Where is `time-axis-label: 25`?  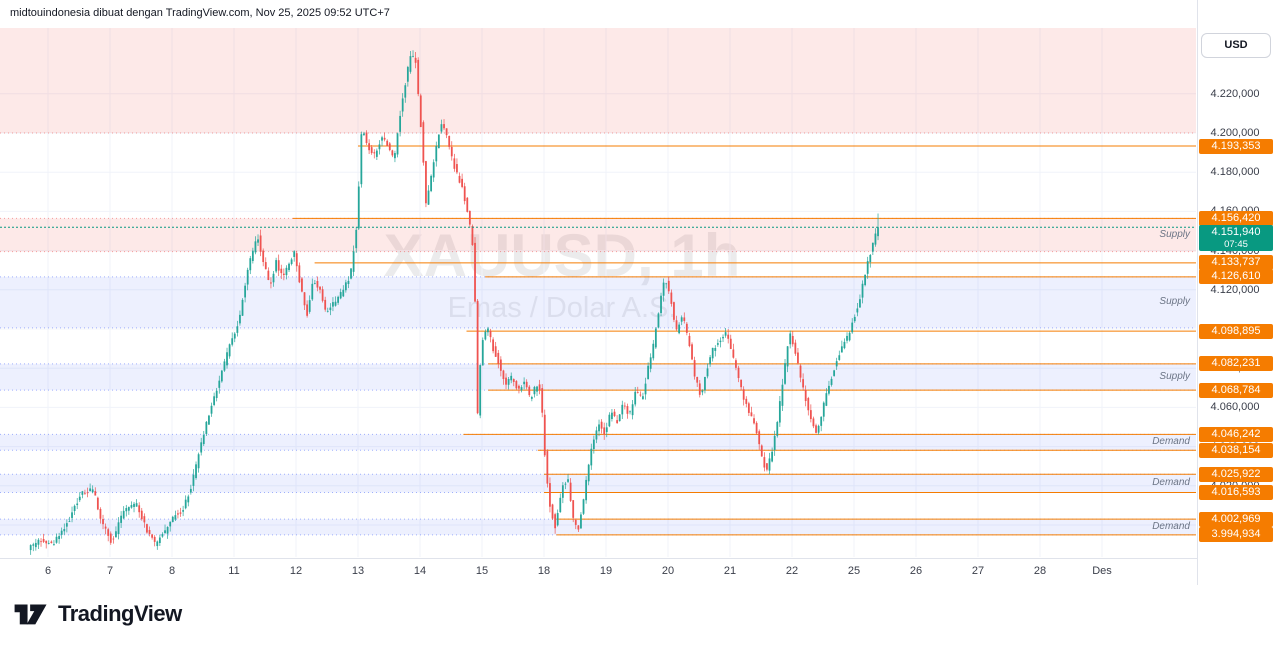
time-axis-label: 25 is located at coordinates (854, 571).